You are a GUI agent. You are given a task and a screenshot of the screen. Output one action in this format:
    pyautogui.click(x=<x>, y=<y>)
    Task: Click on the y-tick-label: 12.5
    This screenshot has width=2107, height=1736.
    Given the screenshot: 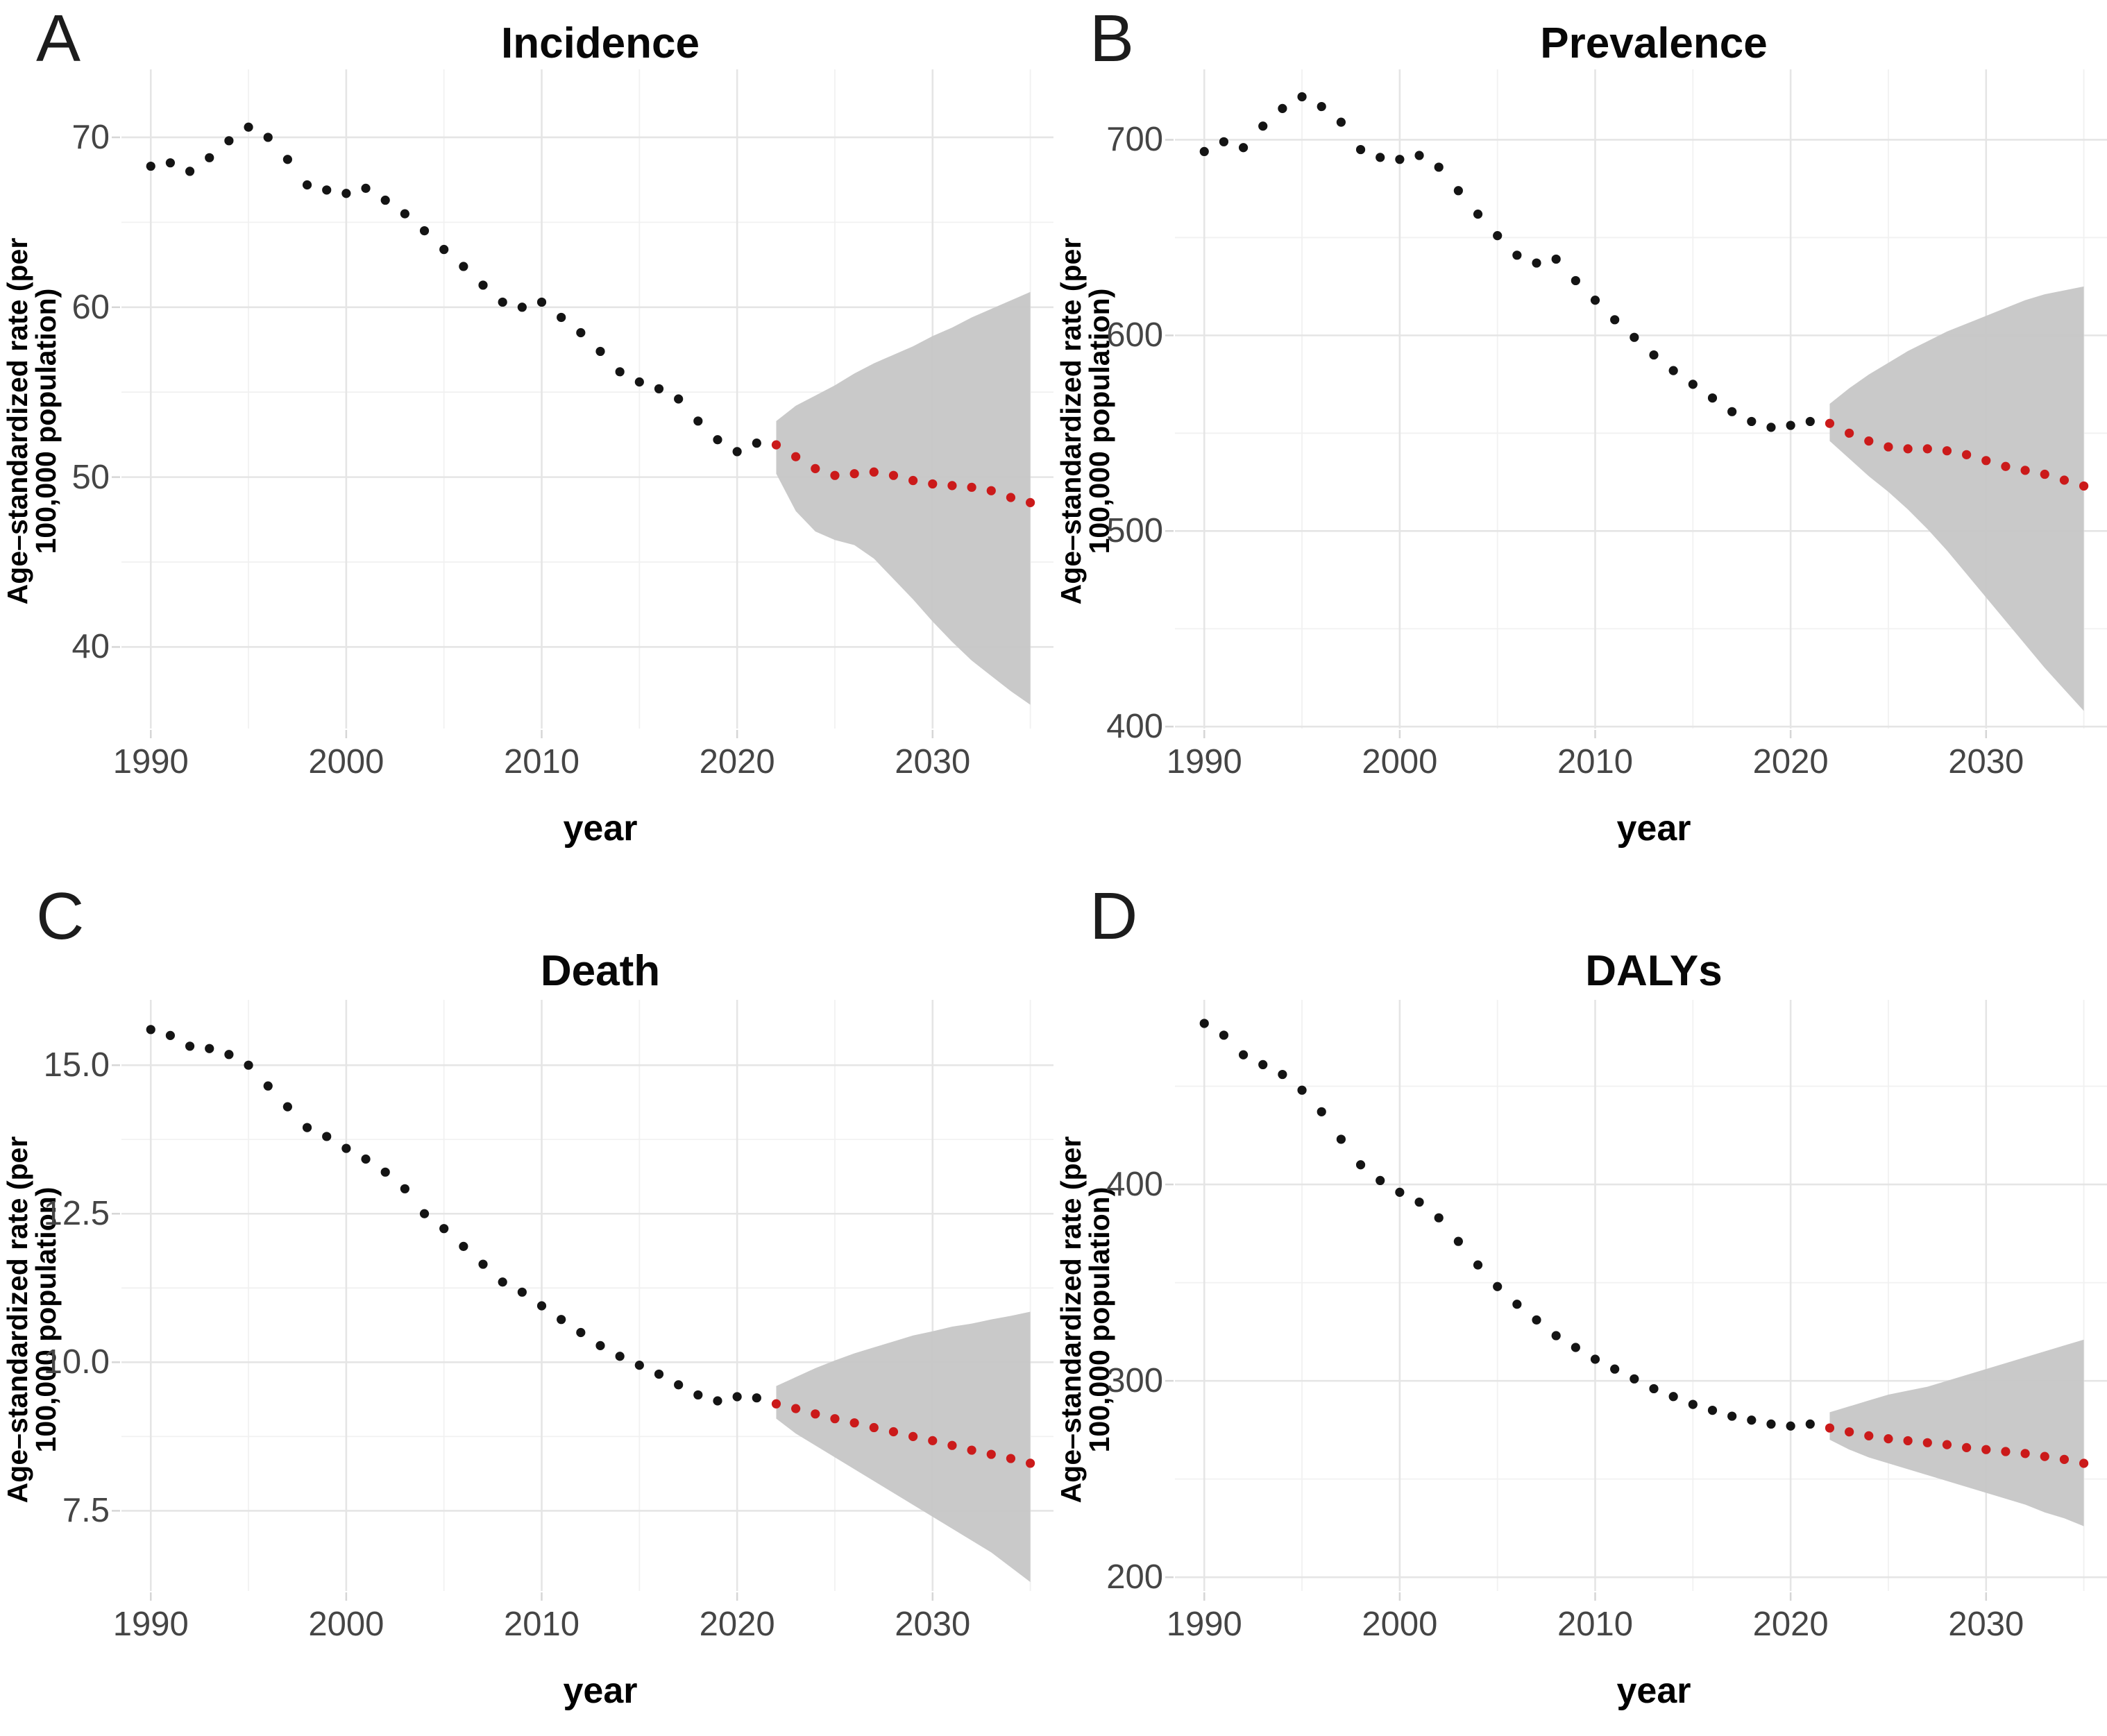 What is the action you would take?
    pyautogui.click(x=76, y=1214)
    